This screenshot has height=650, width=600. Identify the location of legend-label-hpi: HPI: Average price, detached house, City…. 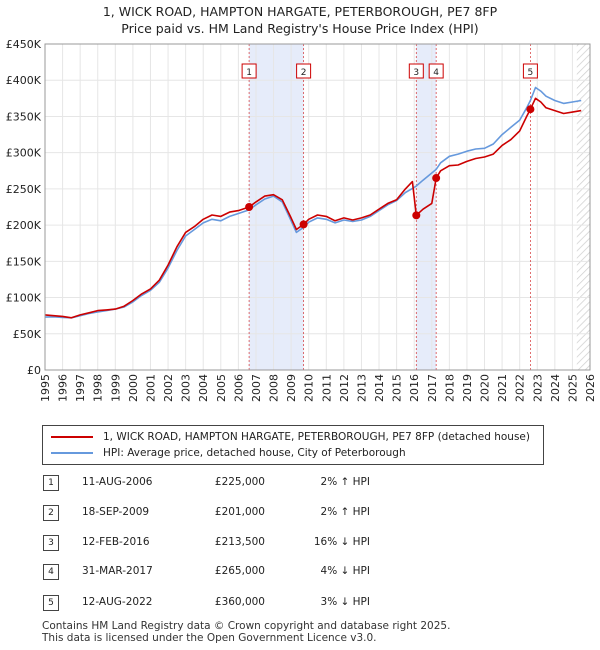
(254, 453).